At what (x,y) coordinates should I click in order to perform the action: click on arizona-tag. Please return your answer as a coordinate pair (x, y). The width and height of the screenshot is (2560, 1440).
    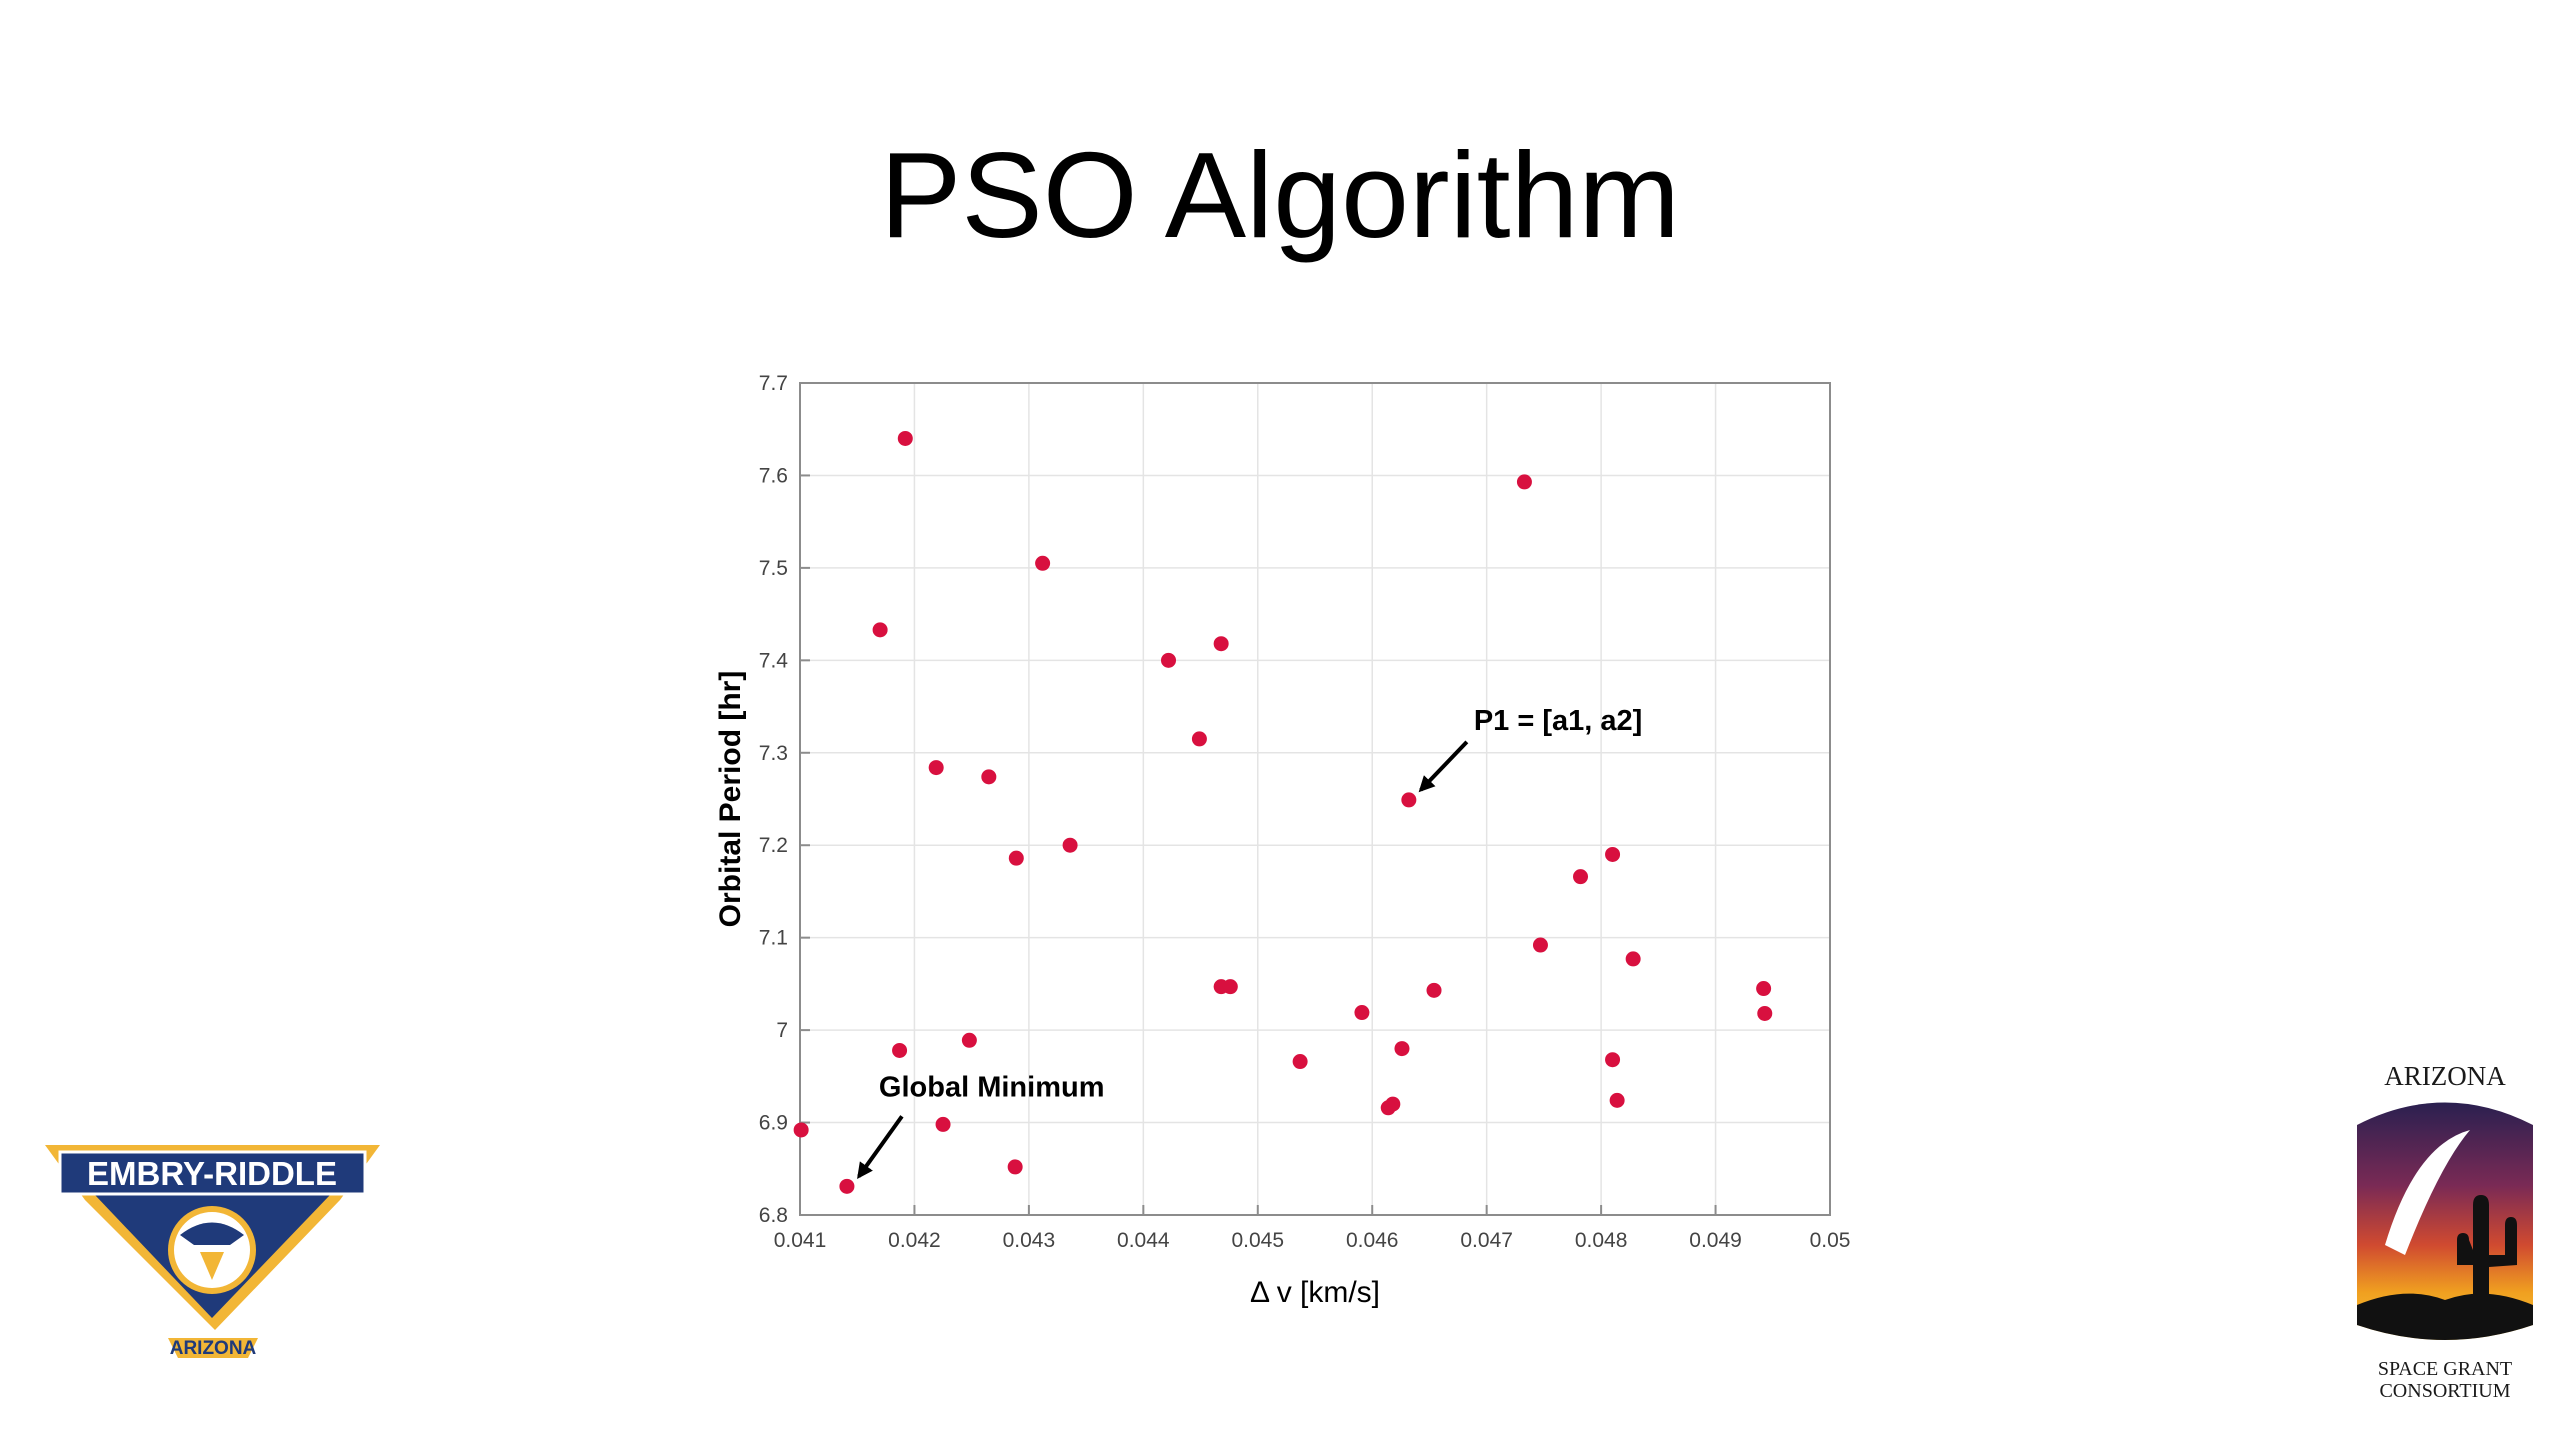
    Looking at the image, I should click on (213, 1348).